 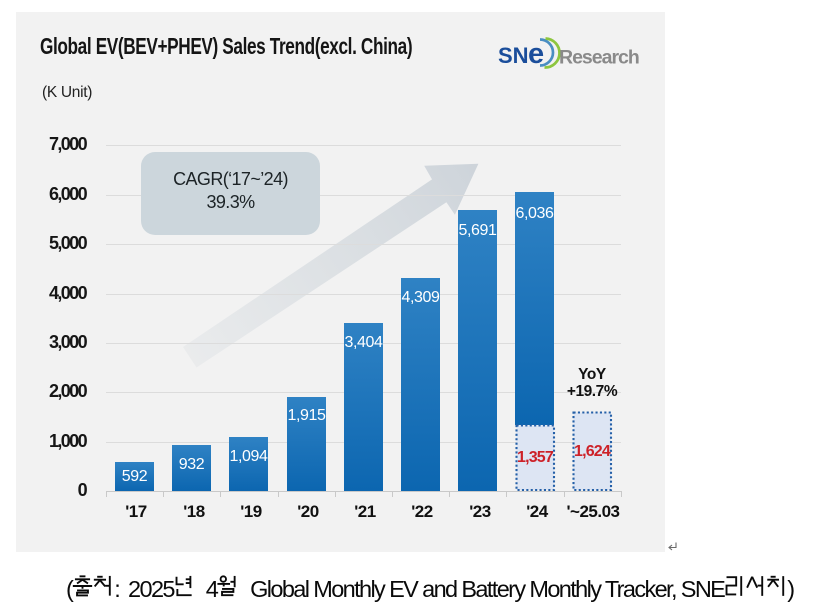 I want to click on svg-text: e, so click(x=536, y=54).